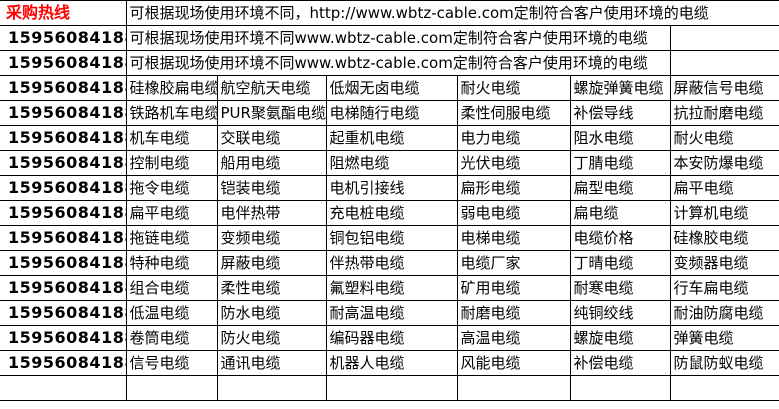 This screenshot has width=779, height=409. Describe the element at coordinates (620, 363) in the screenshot. I see `cable-cell: 补偿电缆` at that location.